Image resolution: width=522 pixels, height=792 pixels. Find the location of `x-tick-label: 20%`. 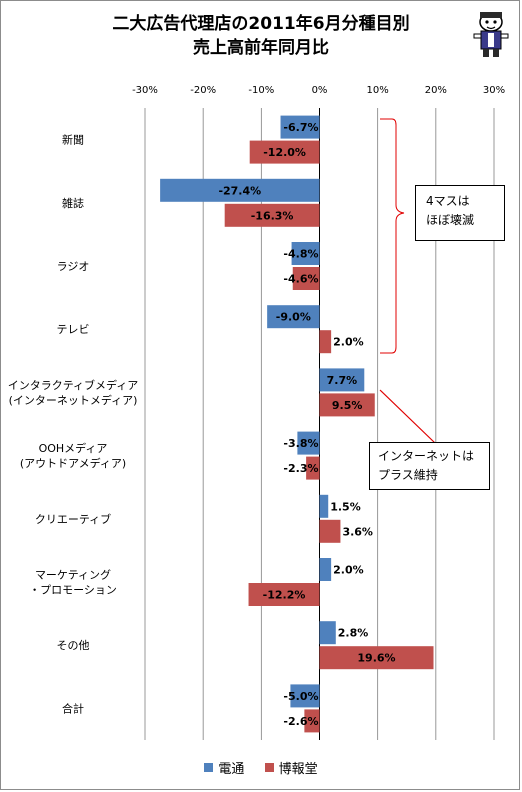

x-tick-label: 20% is located at coordinates (436, 90).